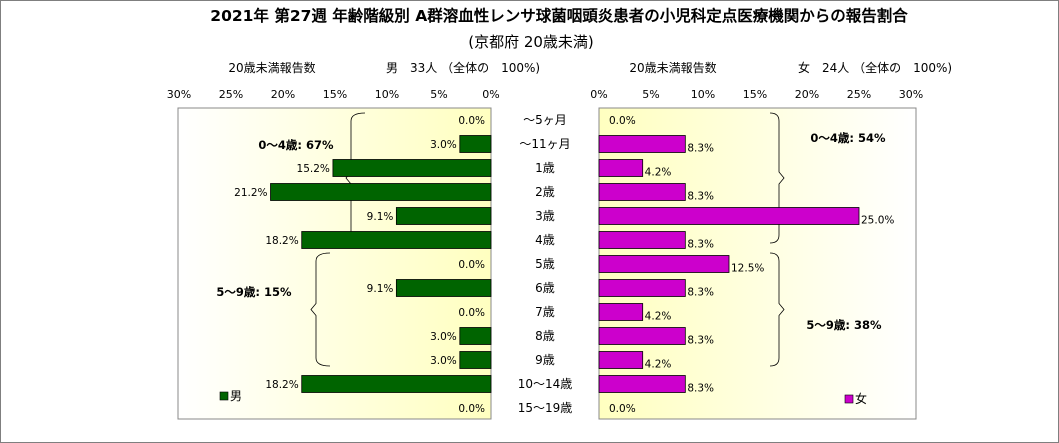 This screenshot has width=1059, height=443. What do you see at coordinates (224, 396) in the screenshot?
I see `male-legend-swatch` at bounding box center [224, 396].